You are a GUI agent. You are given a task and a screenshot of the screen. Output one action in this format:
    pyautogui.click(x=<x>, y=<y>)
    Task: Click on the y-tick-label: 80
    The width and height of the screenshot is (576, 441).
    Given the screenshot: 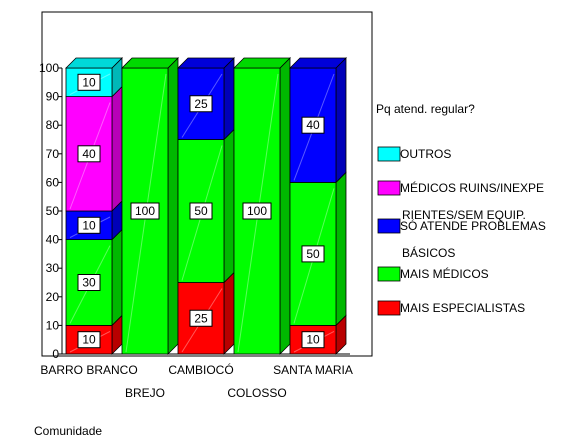 What is the action you would take?
    pyautogui.click(x=53, y=125)
    